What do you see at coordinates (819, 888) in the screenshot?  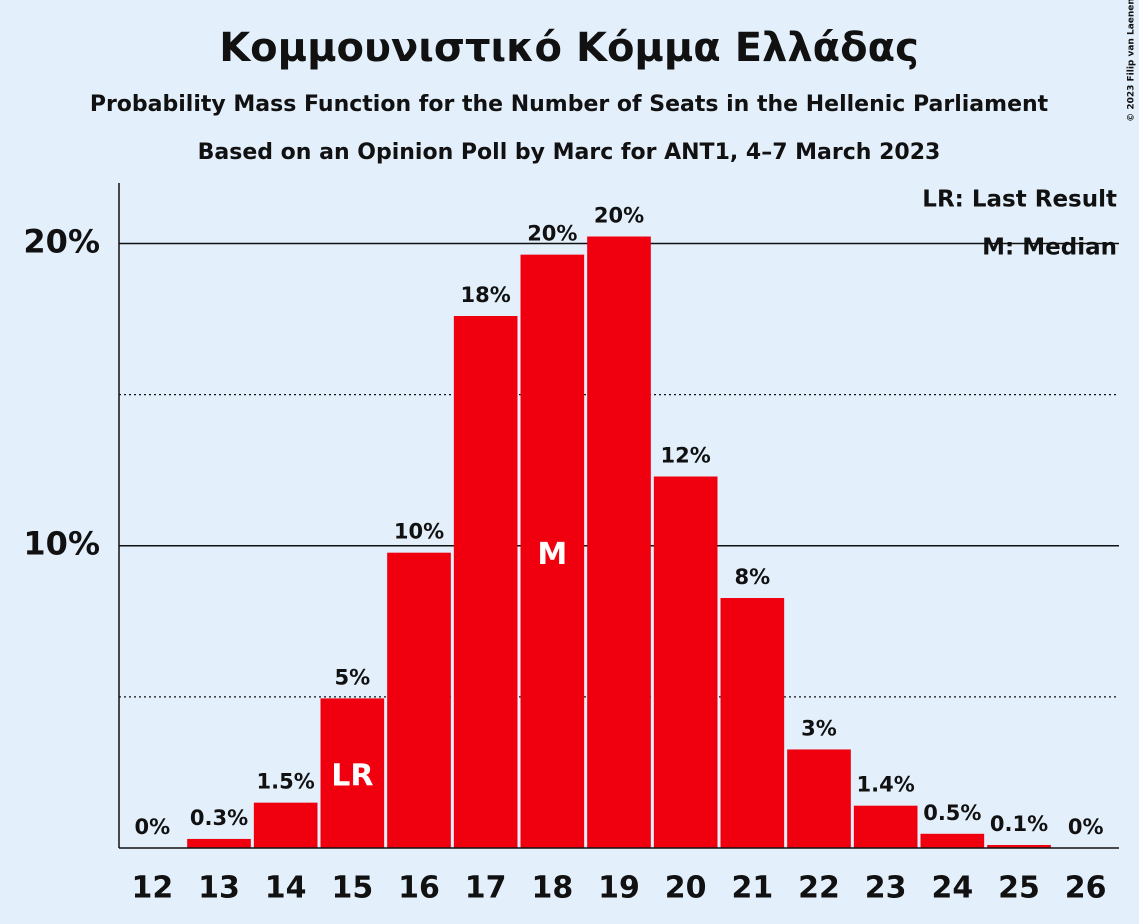 I see `x-tick-label: 22` at bounding box center [819, 888].